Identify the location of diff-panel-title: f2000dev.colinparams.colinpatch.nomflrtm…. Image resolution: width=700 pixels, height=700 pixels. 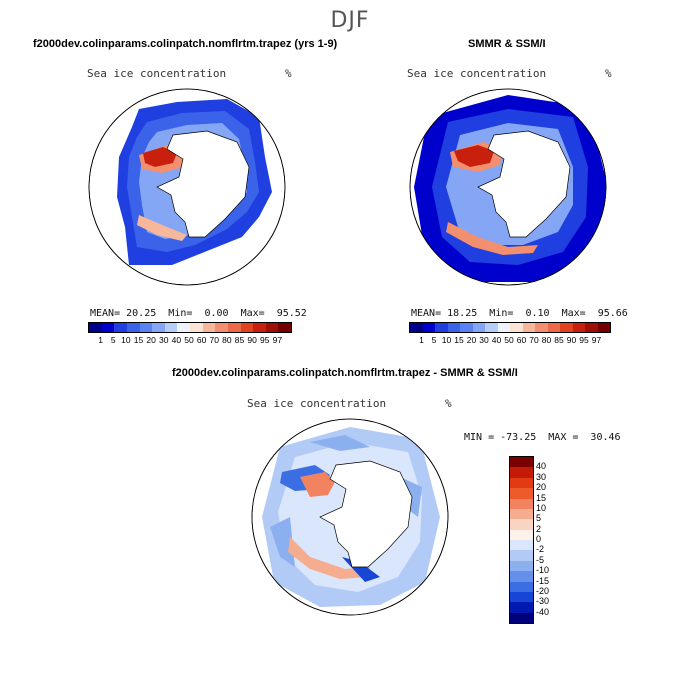
(345, 373).